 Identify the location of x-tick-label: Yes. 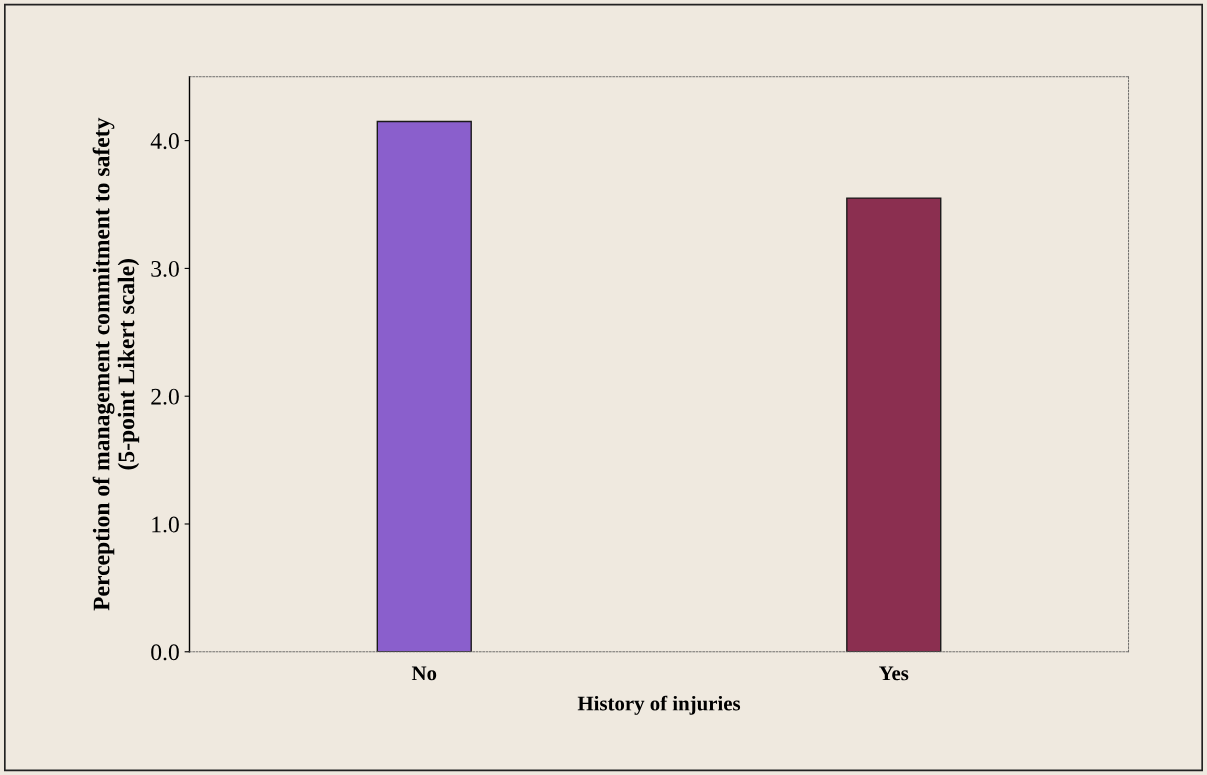
(894, 673).